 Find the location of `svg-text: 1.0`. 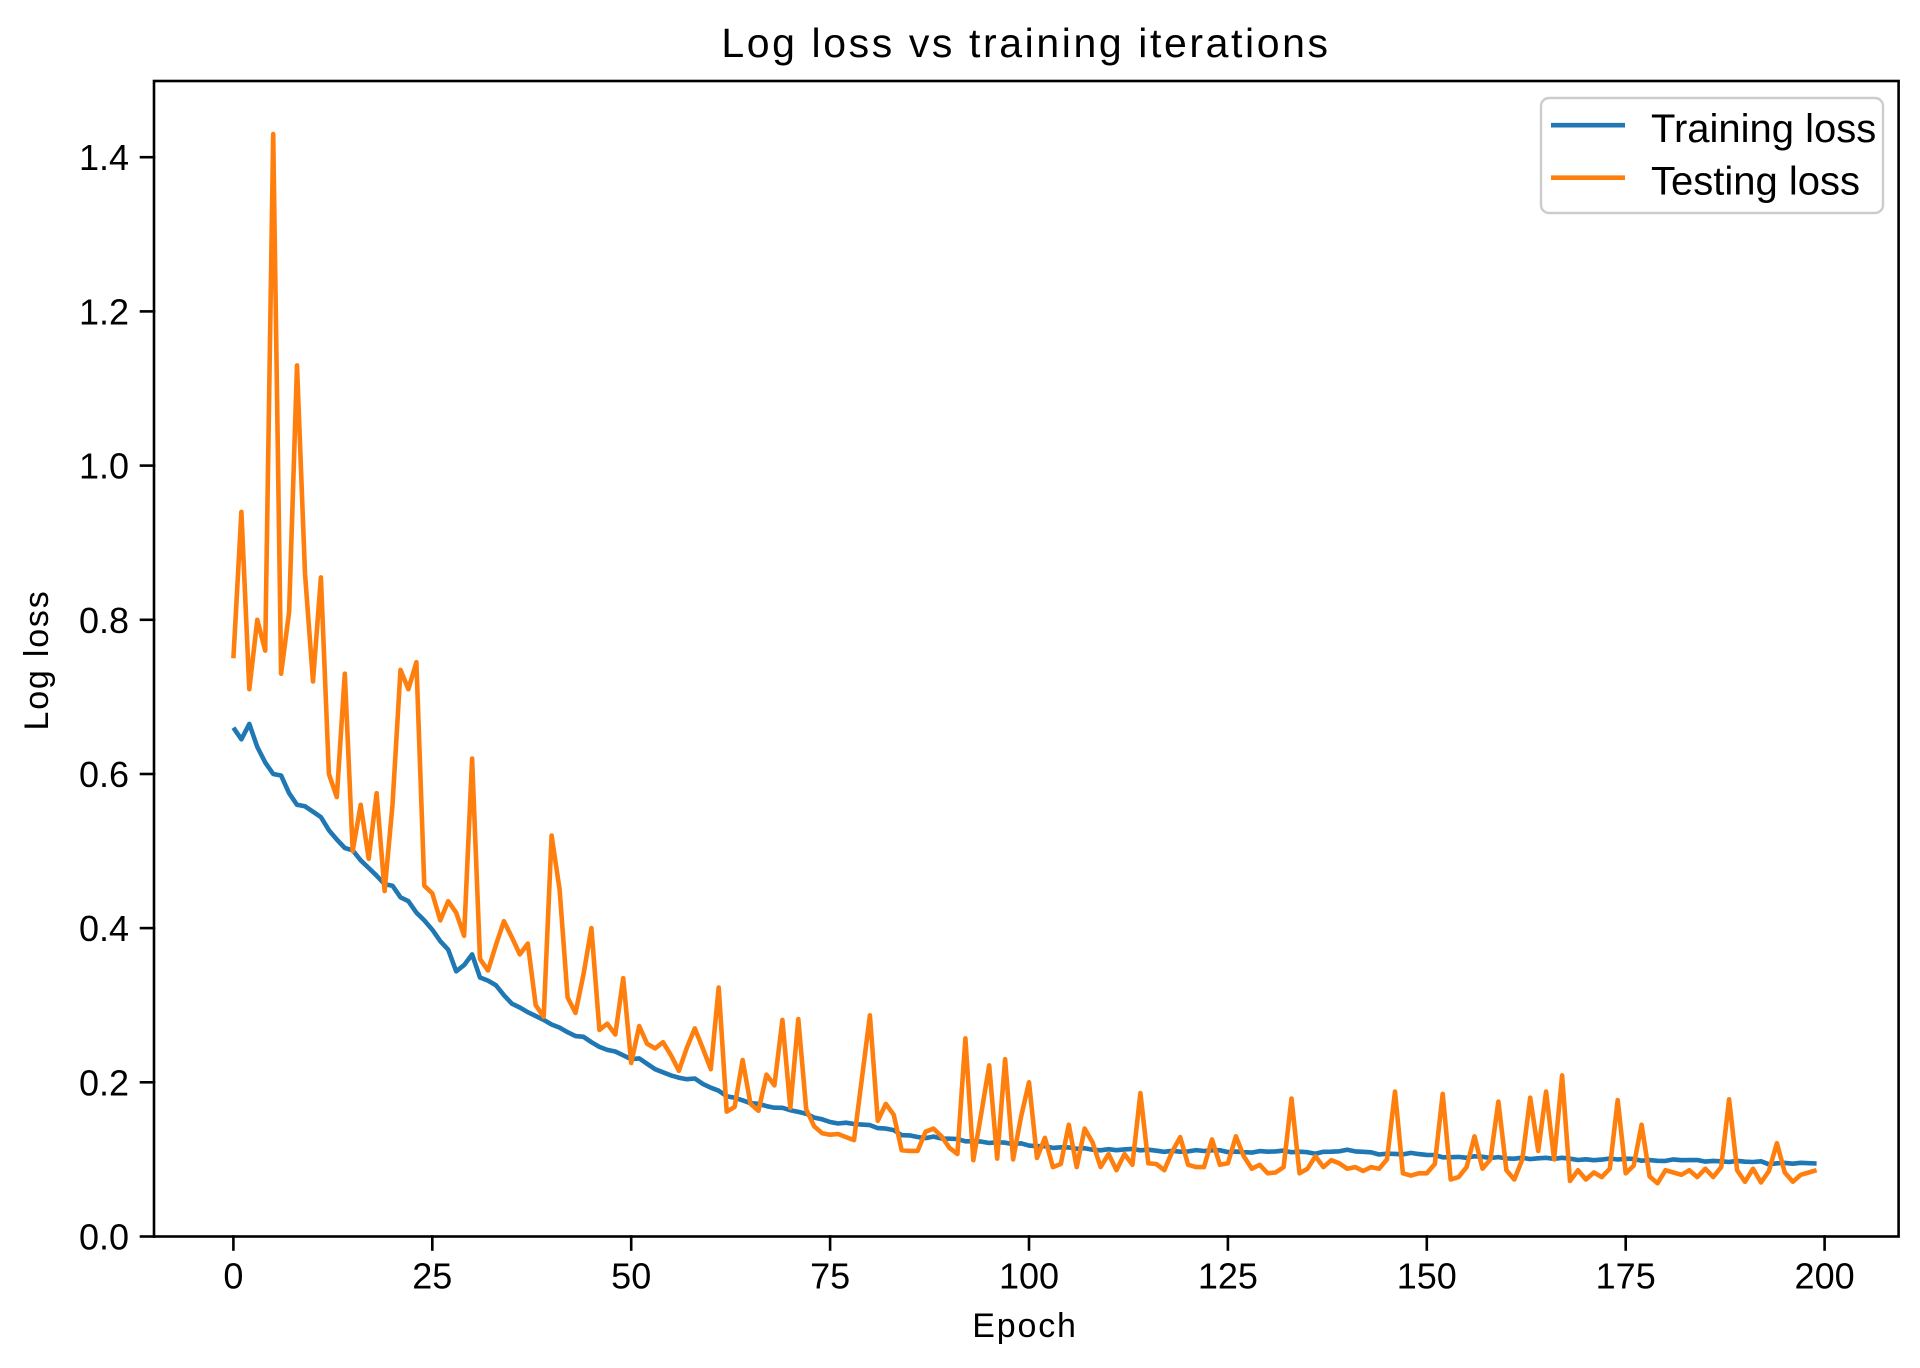

svg-text: 1.0 is located at coordinates (104, 466).